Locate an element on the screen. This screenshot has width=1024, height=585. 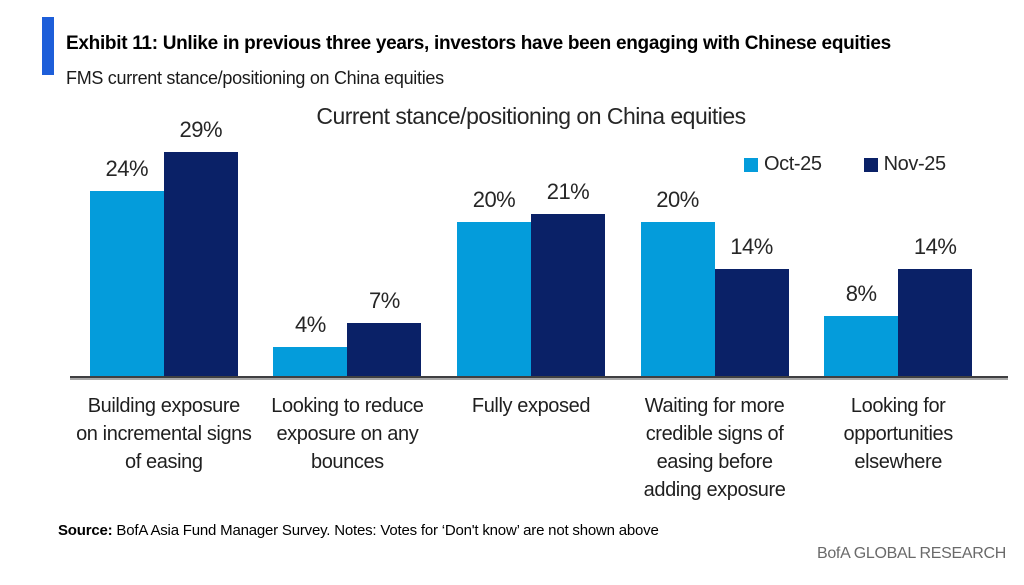
bar-column: 4% is located at coordinates (310, 344).